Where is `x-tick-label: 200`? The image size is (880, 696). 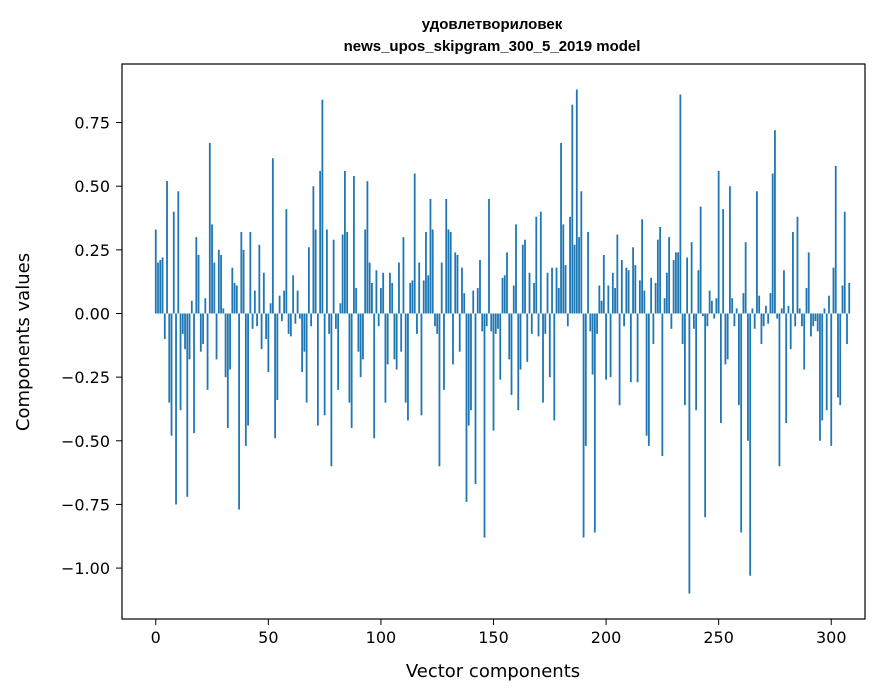 x-tick-label: 200 is located at coordinates (606, 637).